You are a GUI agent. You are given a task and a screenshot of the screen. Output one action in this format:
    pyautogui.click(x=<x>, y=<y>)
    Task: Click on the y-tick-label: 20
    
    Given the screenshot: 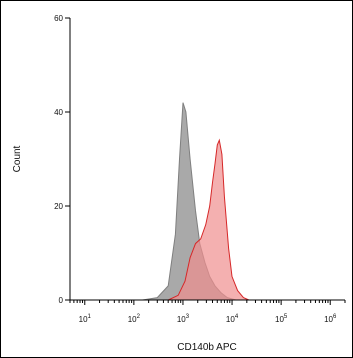 What is the action you would take?
    pyautogui.click(x=58, y=206)
    